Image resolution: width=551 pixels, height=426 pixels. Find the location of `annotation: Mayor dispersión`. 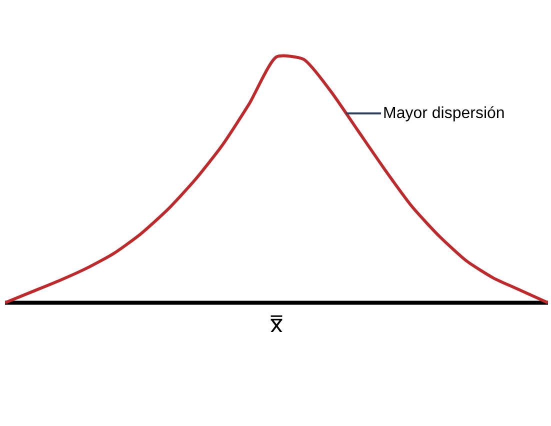

annotation: Mayor dispersión is located at coordinates (444, 113).